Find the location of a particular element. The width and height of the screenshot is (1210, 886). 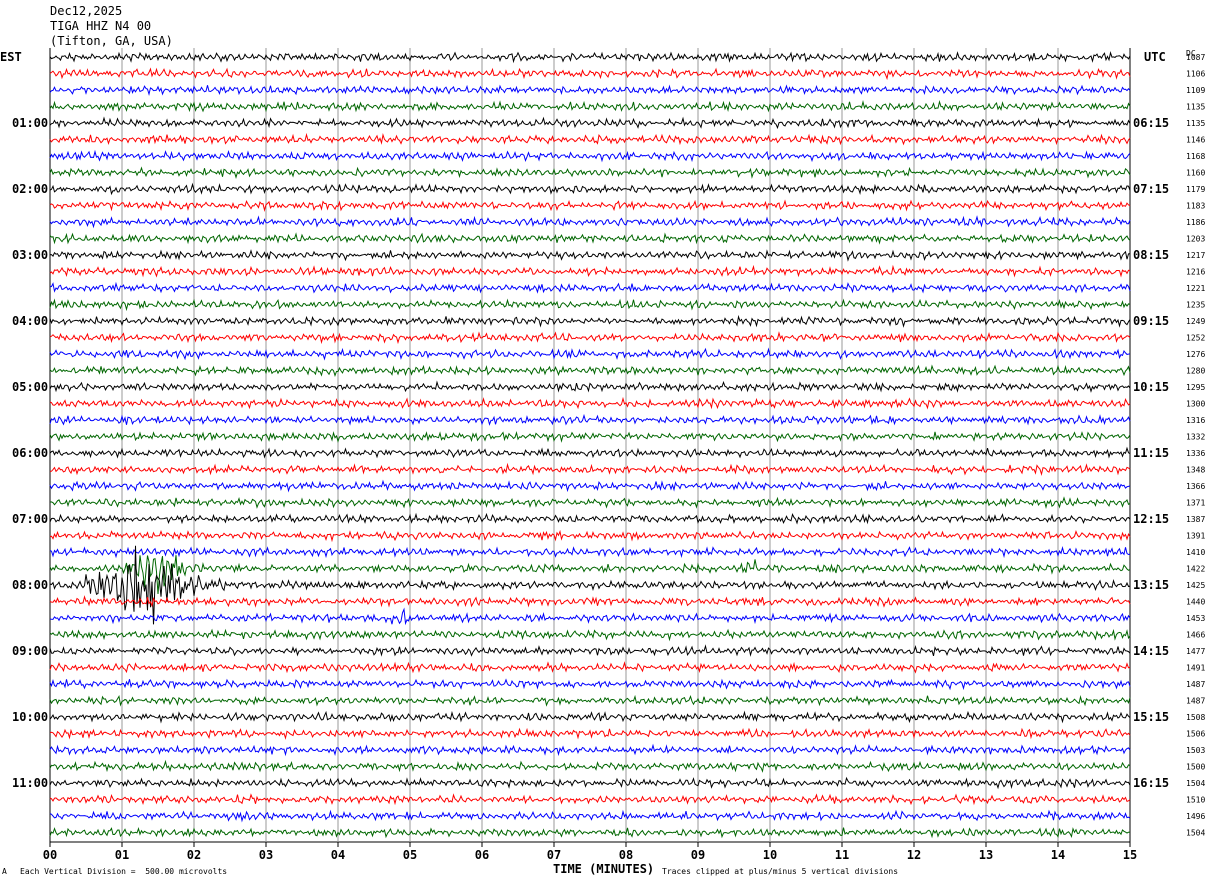

dc-offset-label: 1160 is located at coordinates (1195, 173).